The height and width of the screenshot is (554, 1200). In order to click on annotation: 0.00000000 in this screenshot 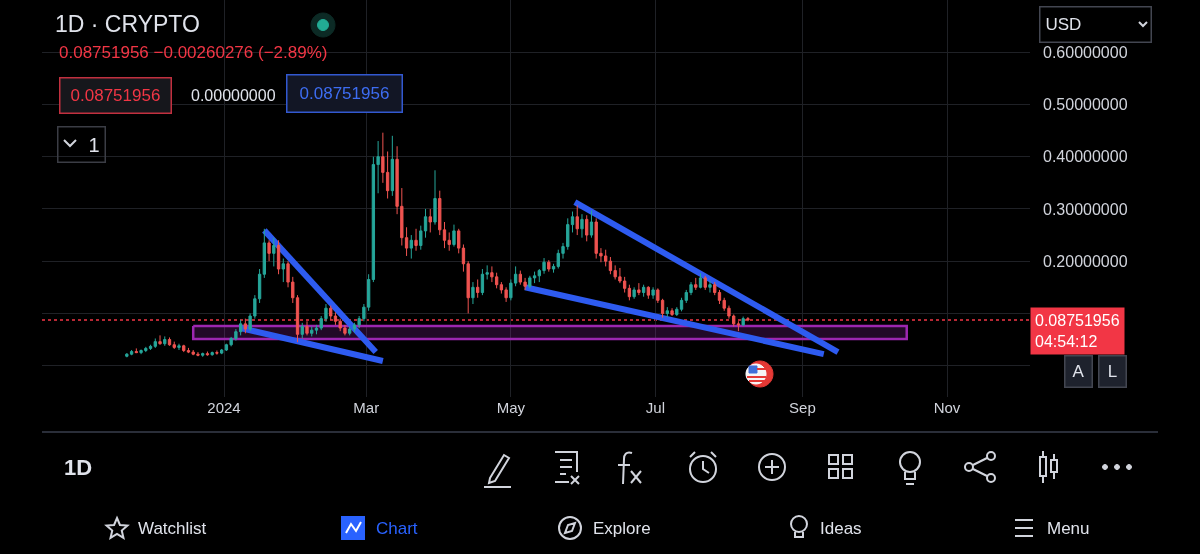, I will do `click(233, 95)`.